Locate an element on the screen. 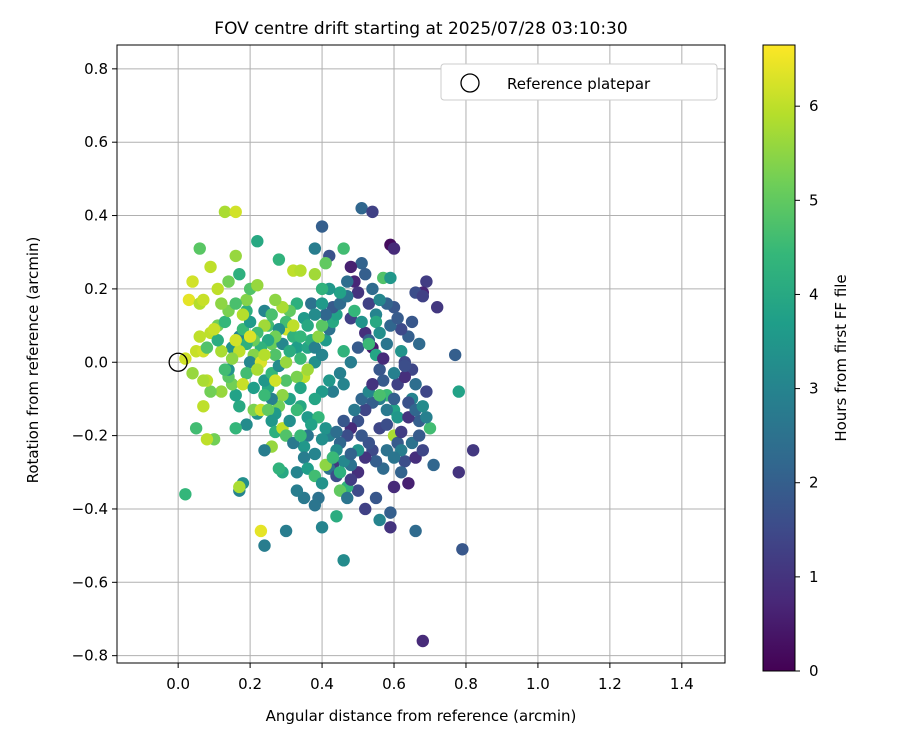 This screenshot has width=900, height=750. colorbar-tick-label: 2 is located at coordinates (814, 483).